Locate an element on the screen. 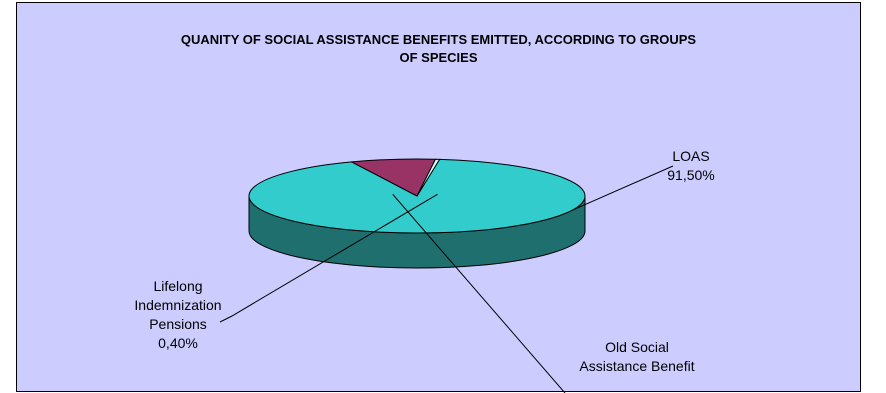  label-old-social-assistance-benefit: Old Social Assistance Benefit is located at coordinates (637, 357).